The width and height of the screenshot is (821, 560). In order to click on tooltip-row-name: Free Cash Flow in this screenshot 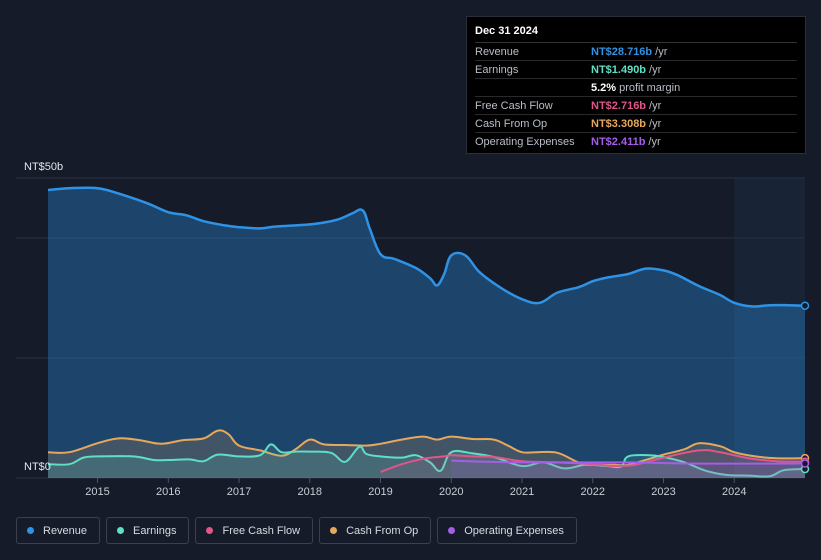, I will do `click(514, 105)`.